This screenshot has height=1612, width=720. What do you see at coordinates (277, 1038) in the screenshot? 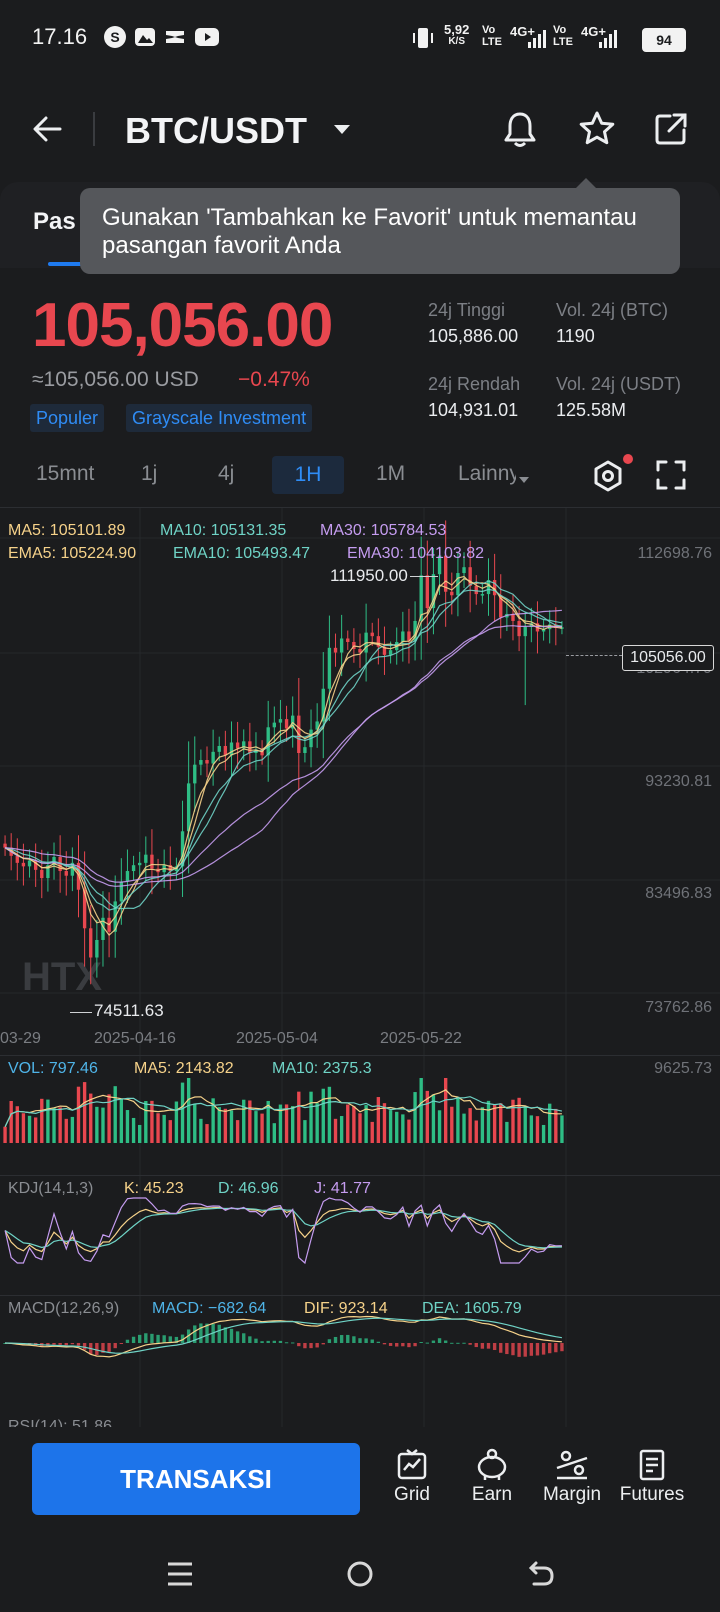
I see `x-tick: 2025-05-04` at bounding box center [277, 1038].